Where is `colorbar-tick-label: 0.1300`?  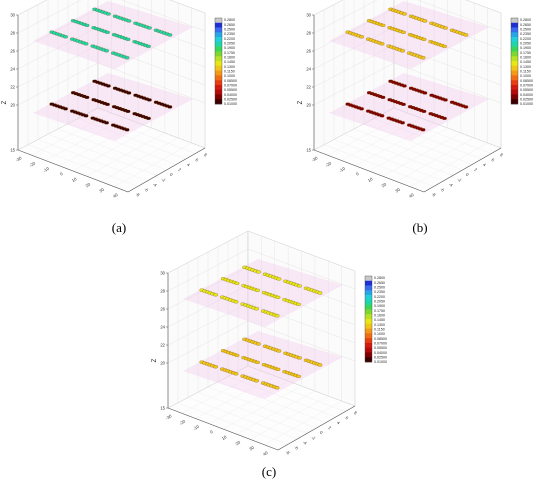
colorbar-tick-label: 0.1300 is located at coordinates (379, 325).